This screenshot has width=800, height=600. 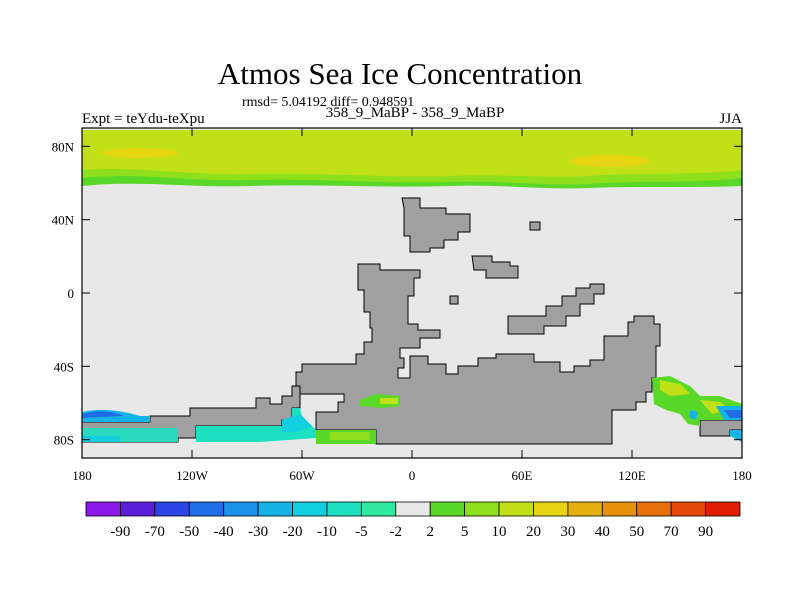 What do you see at coordinates (143, 119) in the screenshot?
I see `experiment-label: Expt = teYdu-teXpu` at bounding box center [143, 119].